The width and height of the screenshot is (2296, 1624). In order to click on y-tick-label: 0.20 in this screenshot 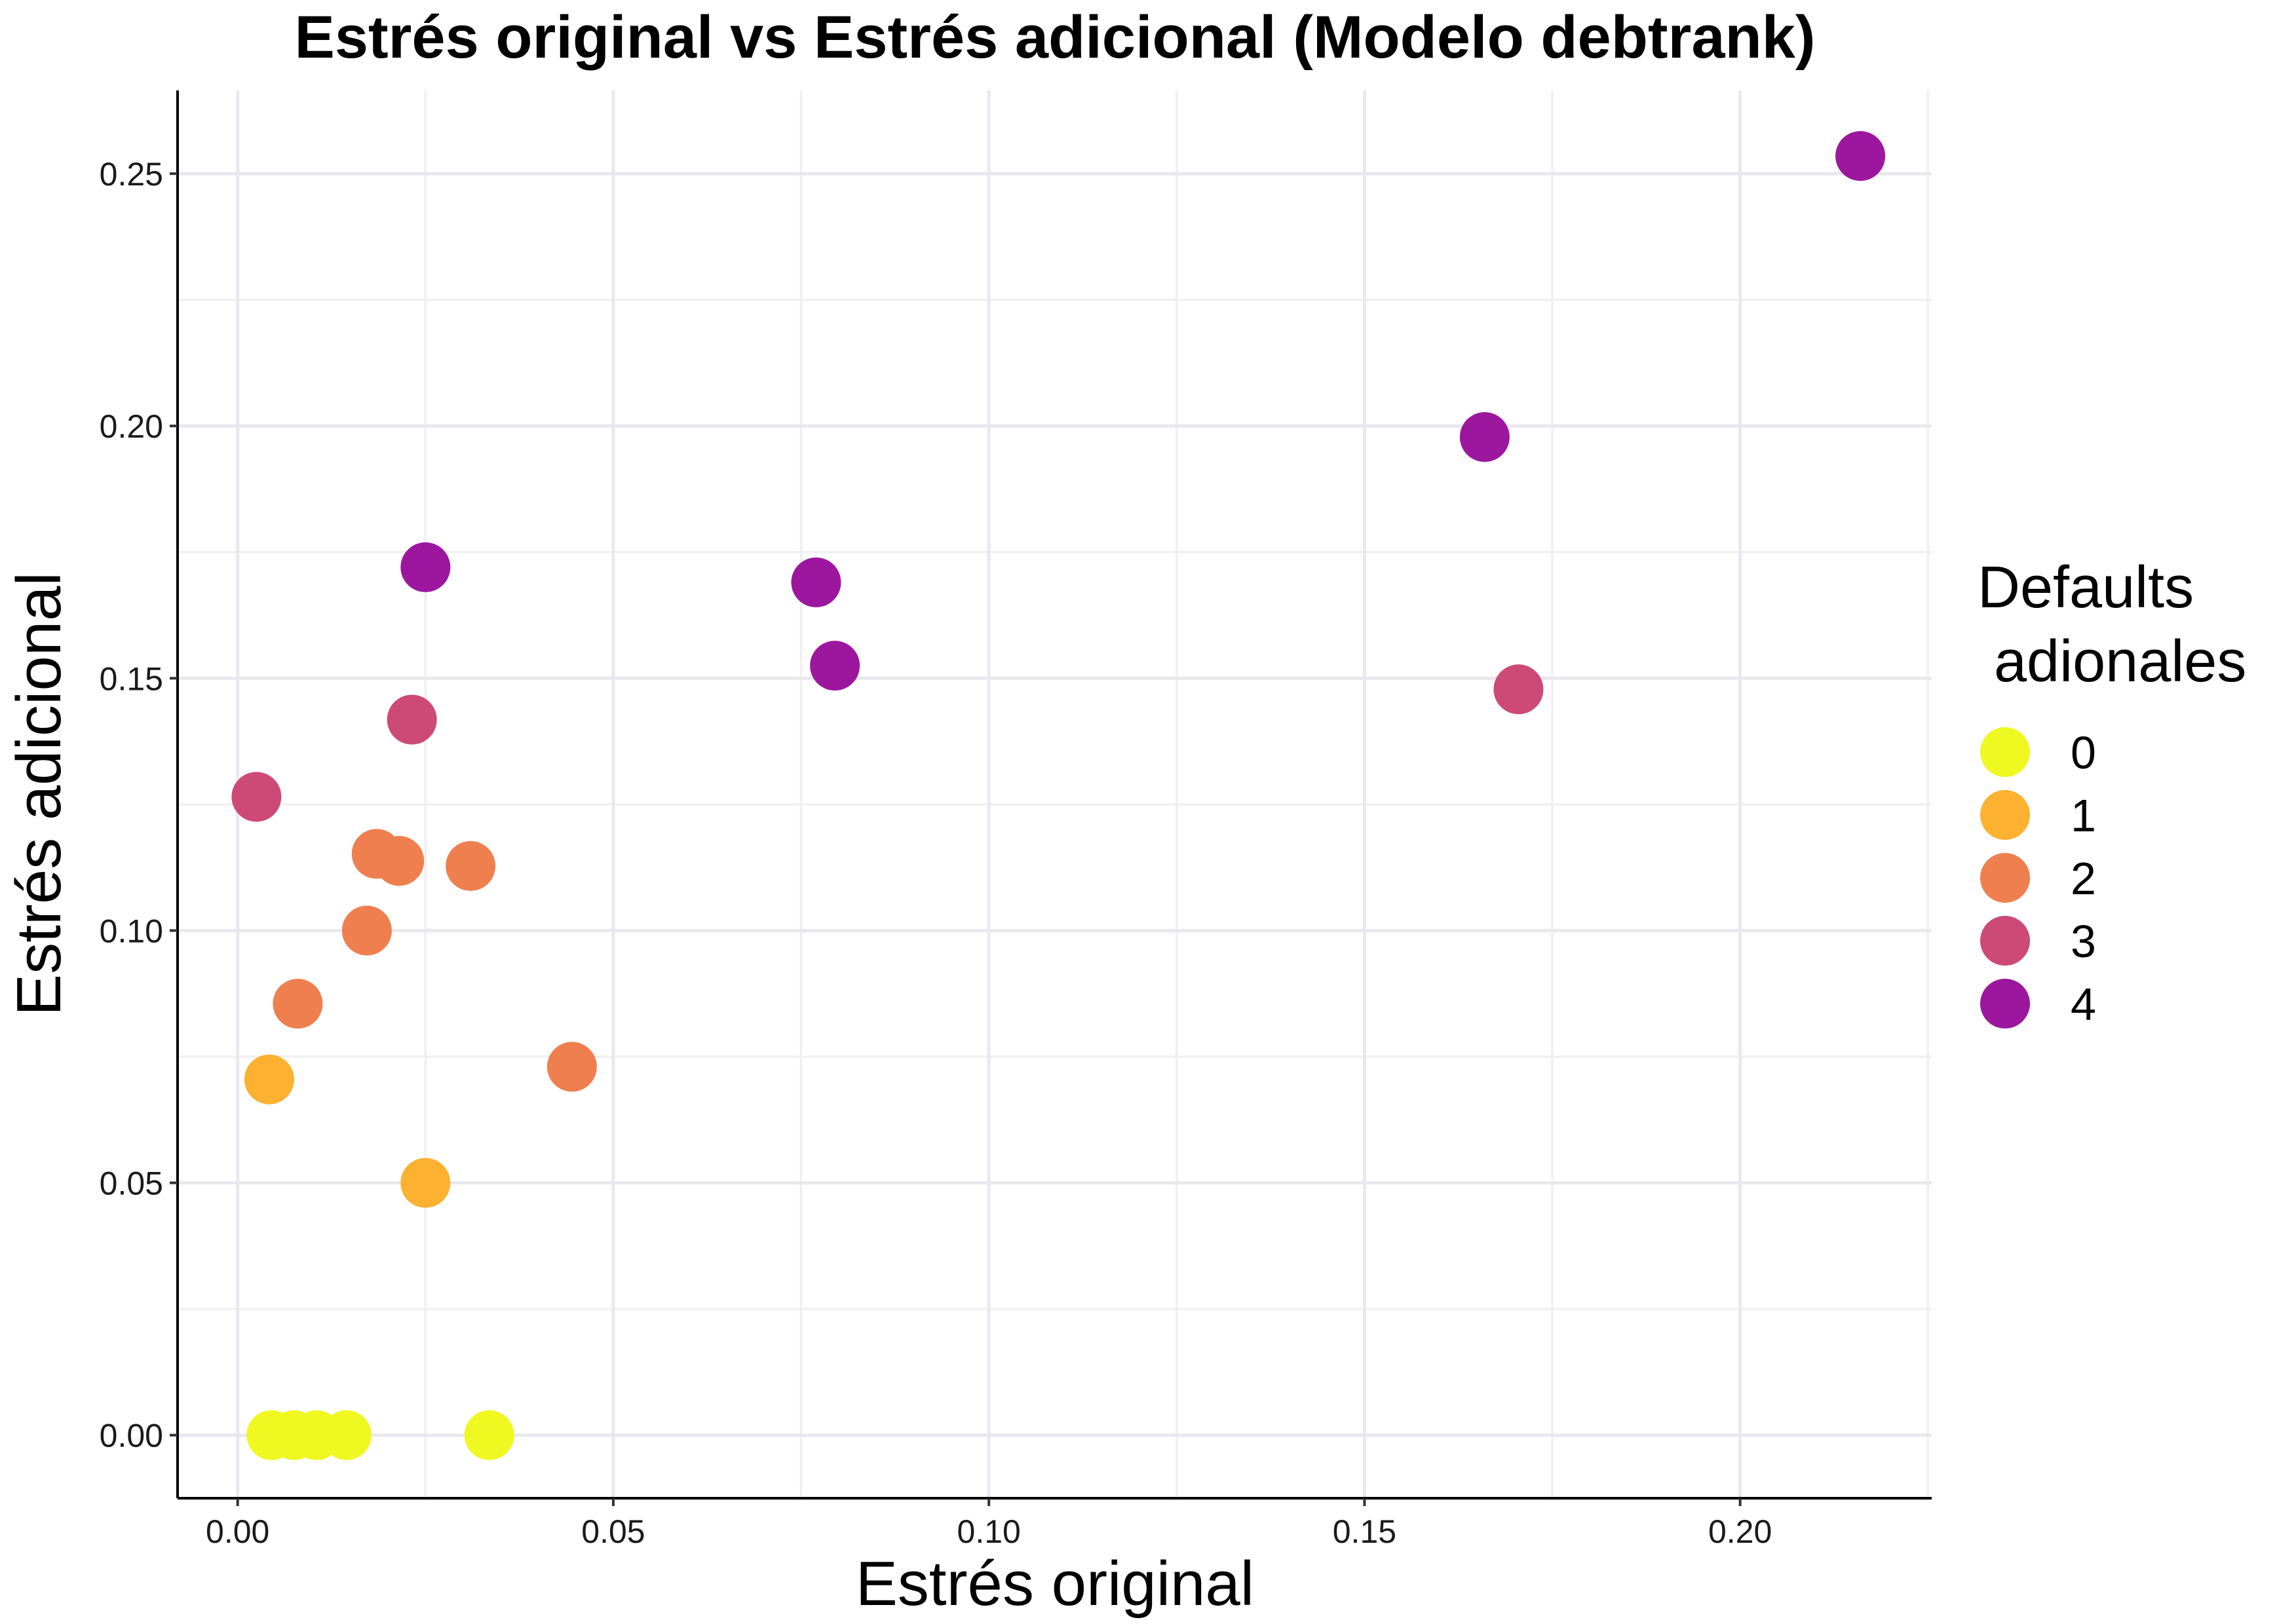, I will do `click(131, 426)`.